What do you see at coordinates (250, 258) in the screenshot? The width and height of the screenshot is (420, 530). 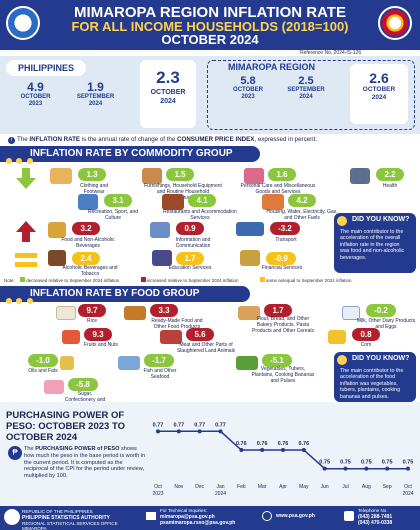 I see `financial-icon` at bounding box center [250, 258].